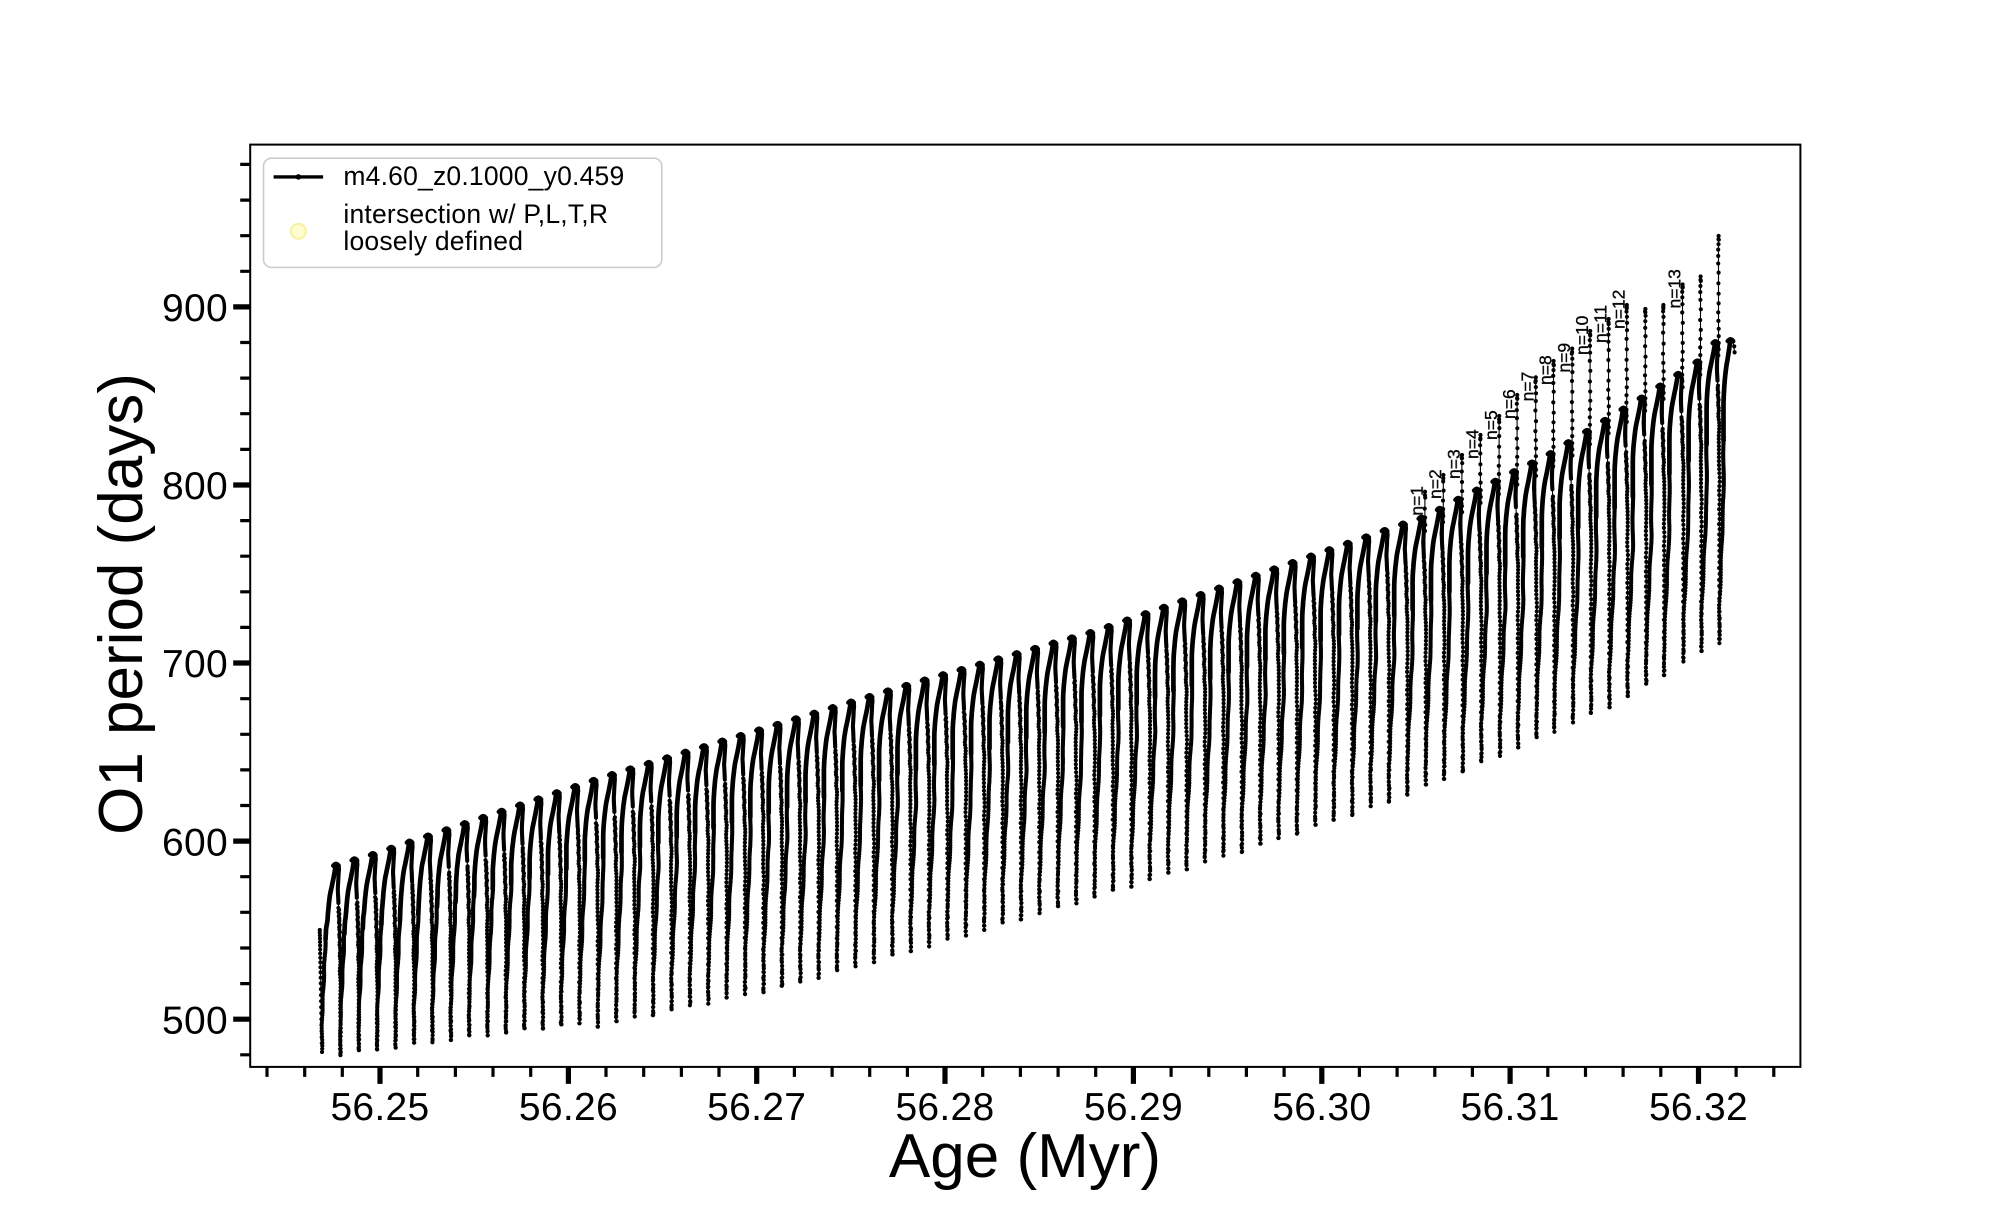 Image resolution: width=2000 pixels, height=1205 pixels. Describe the element at coordinates (1454, 464) in the screenshot. I see `svg-text: n=3` at that location.